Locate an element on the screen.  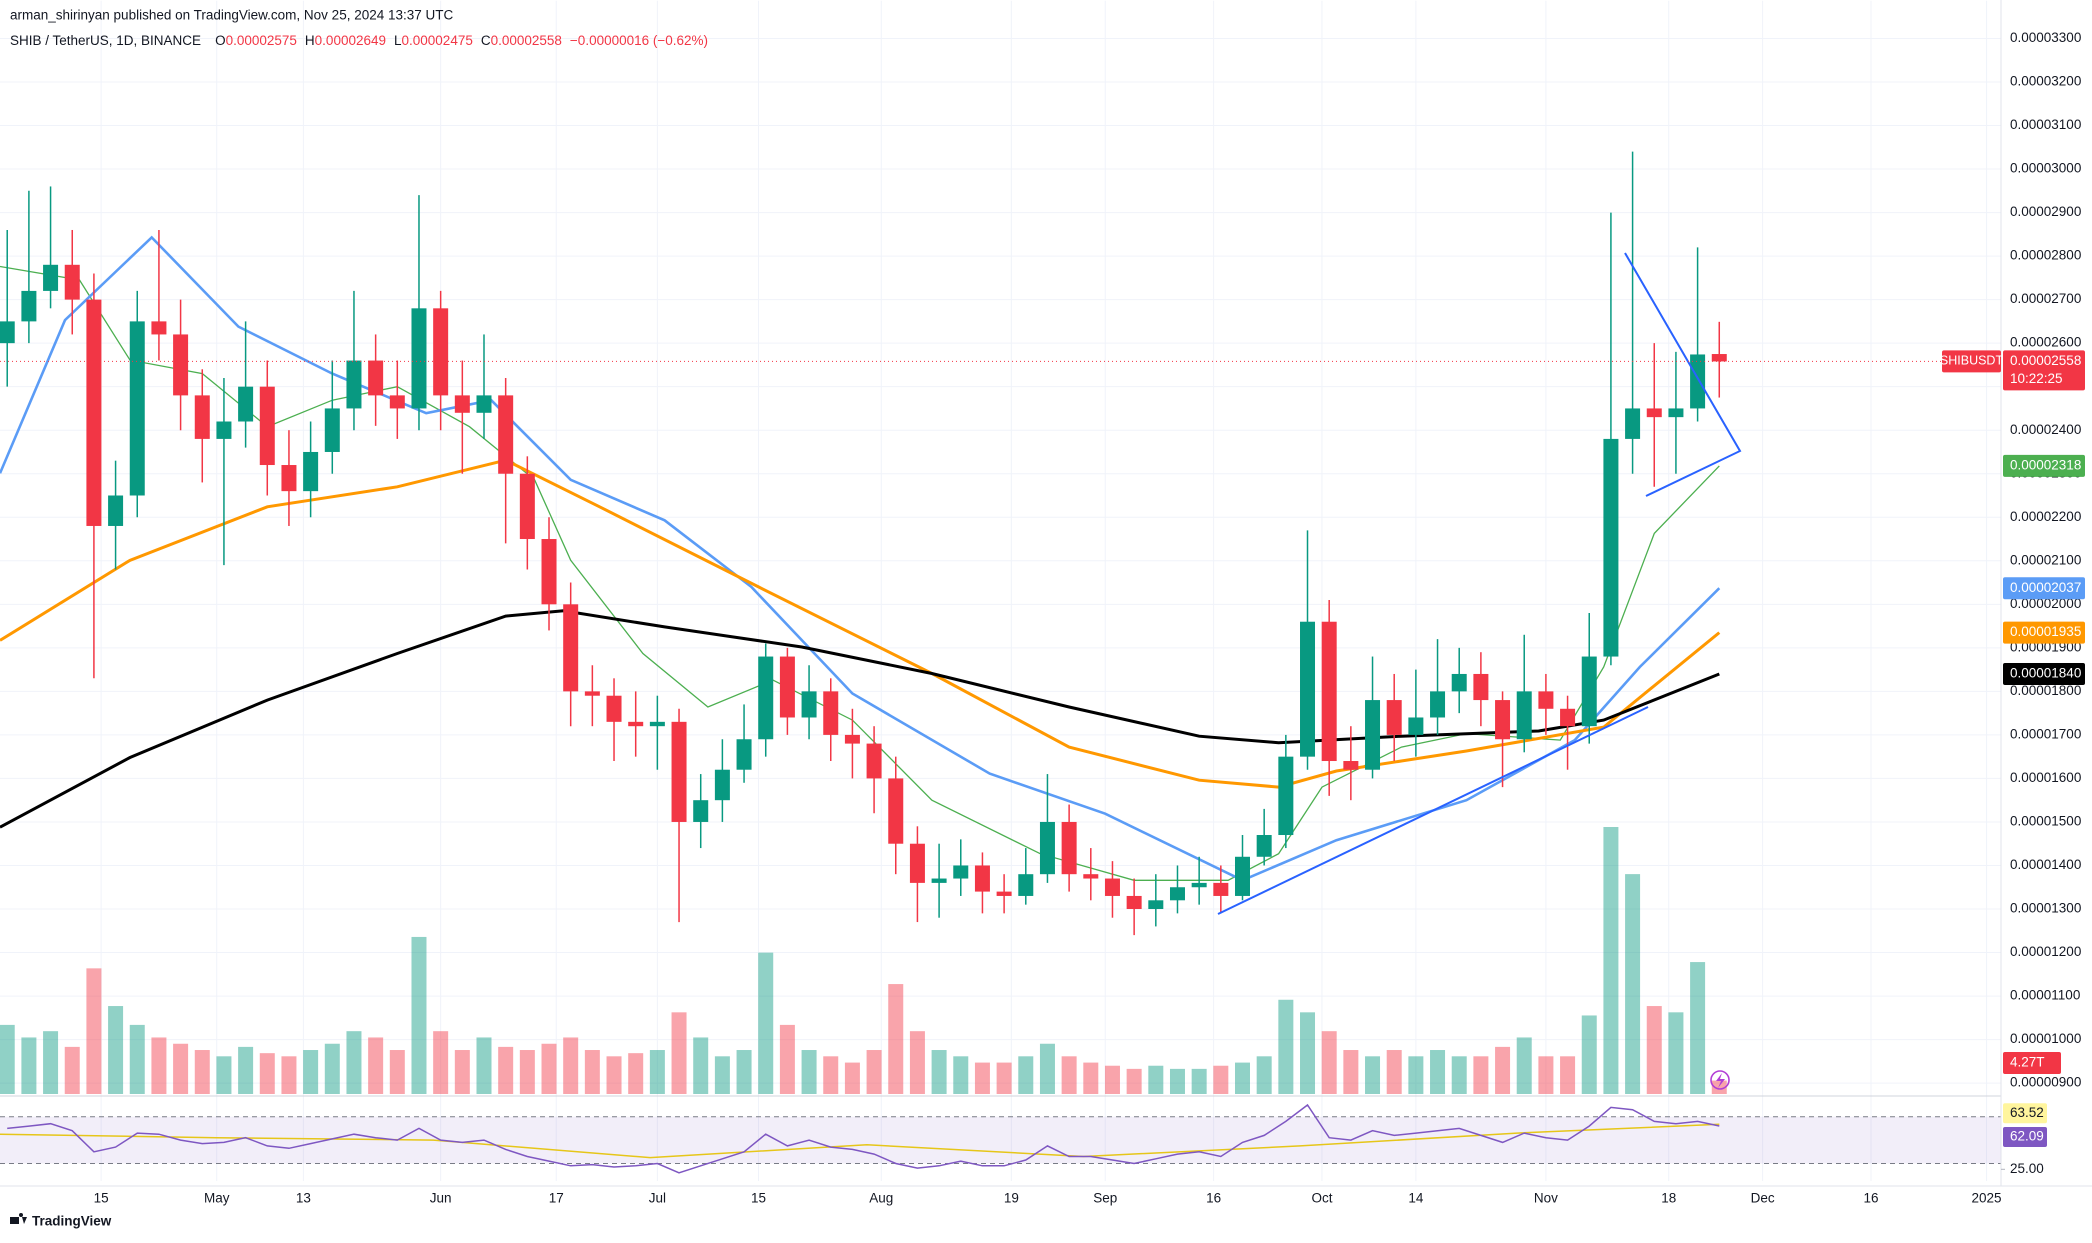
rsi-pane is located at coordinates (1000, 1138).